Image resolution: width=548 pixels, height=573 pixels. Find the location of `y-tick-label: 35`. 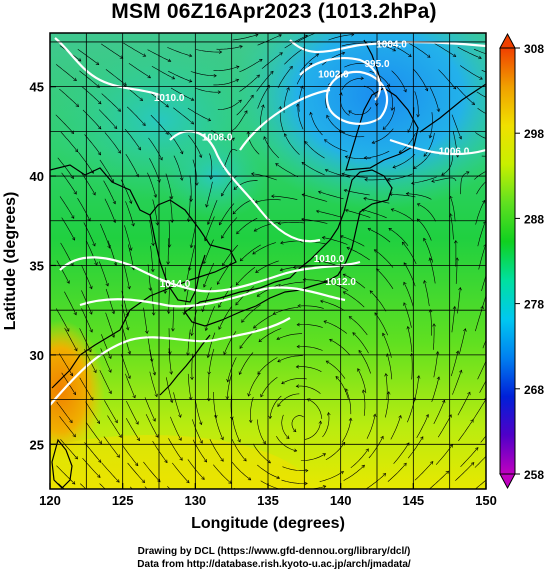

y-tick-label: 35 is located at coordinates (37, 265).